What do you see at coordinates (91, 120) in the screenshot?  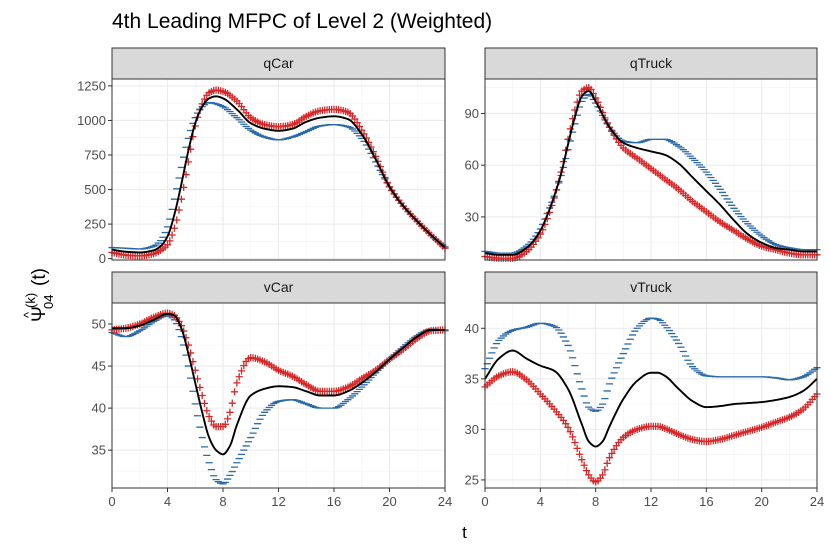 I see `y-tick-label: 1000` at bounding box center [91, 120].